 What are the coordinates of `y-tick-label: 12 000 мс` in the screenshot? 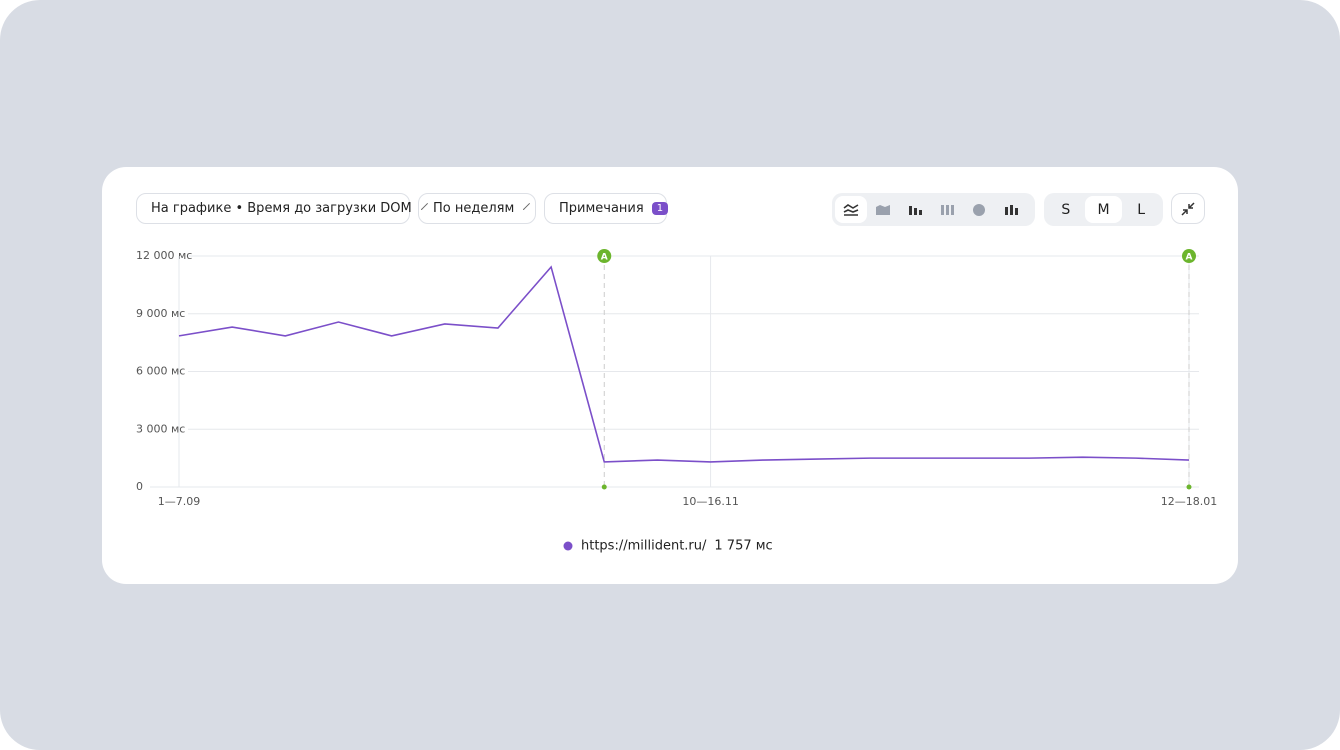 It's located at (164, 255).